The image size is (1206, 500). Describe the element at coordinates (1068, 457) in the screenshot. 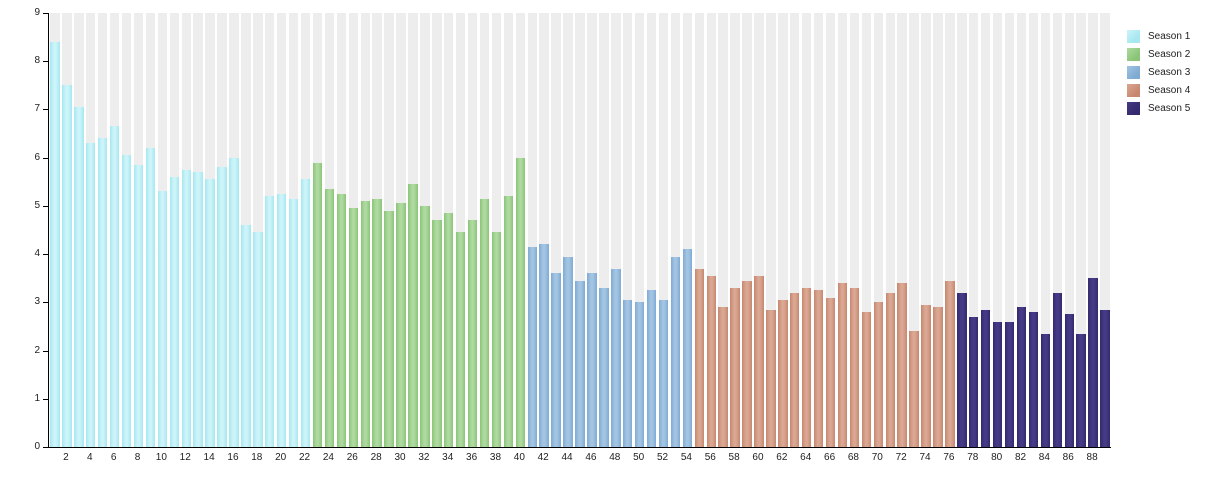

I see `x-tick-label: 86` at that location.